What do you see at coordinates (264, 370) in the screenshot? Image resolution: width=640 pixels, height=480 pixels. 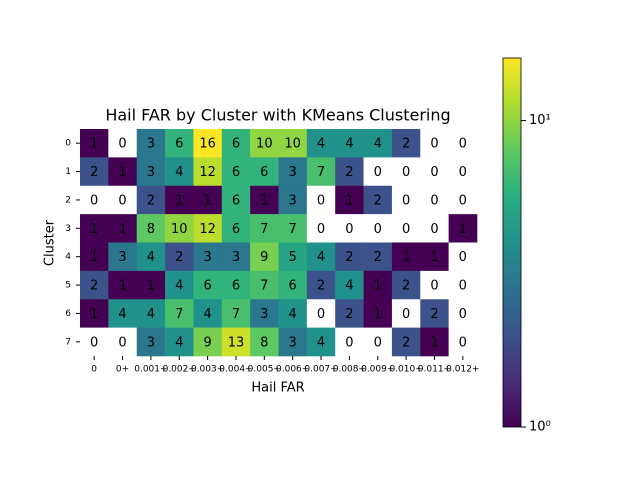 I see `x-tick-label: 0.005+` at bounding box center [264, 370].